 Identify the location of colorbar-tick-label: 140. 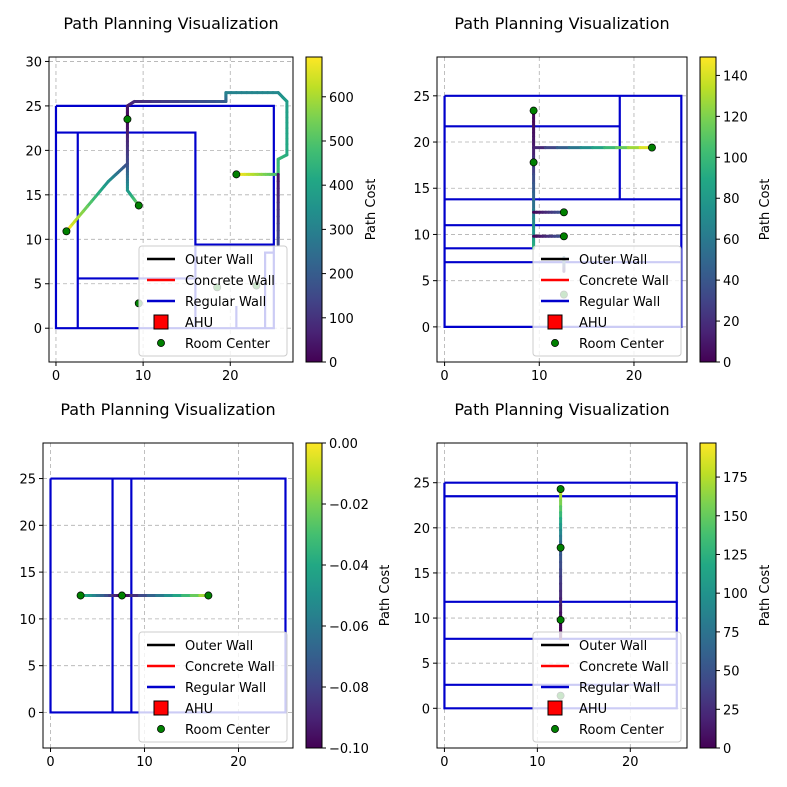
(735, 76).